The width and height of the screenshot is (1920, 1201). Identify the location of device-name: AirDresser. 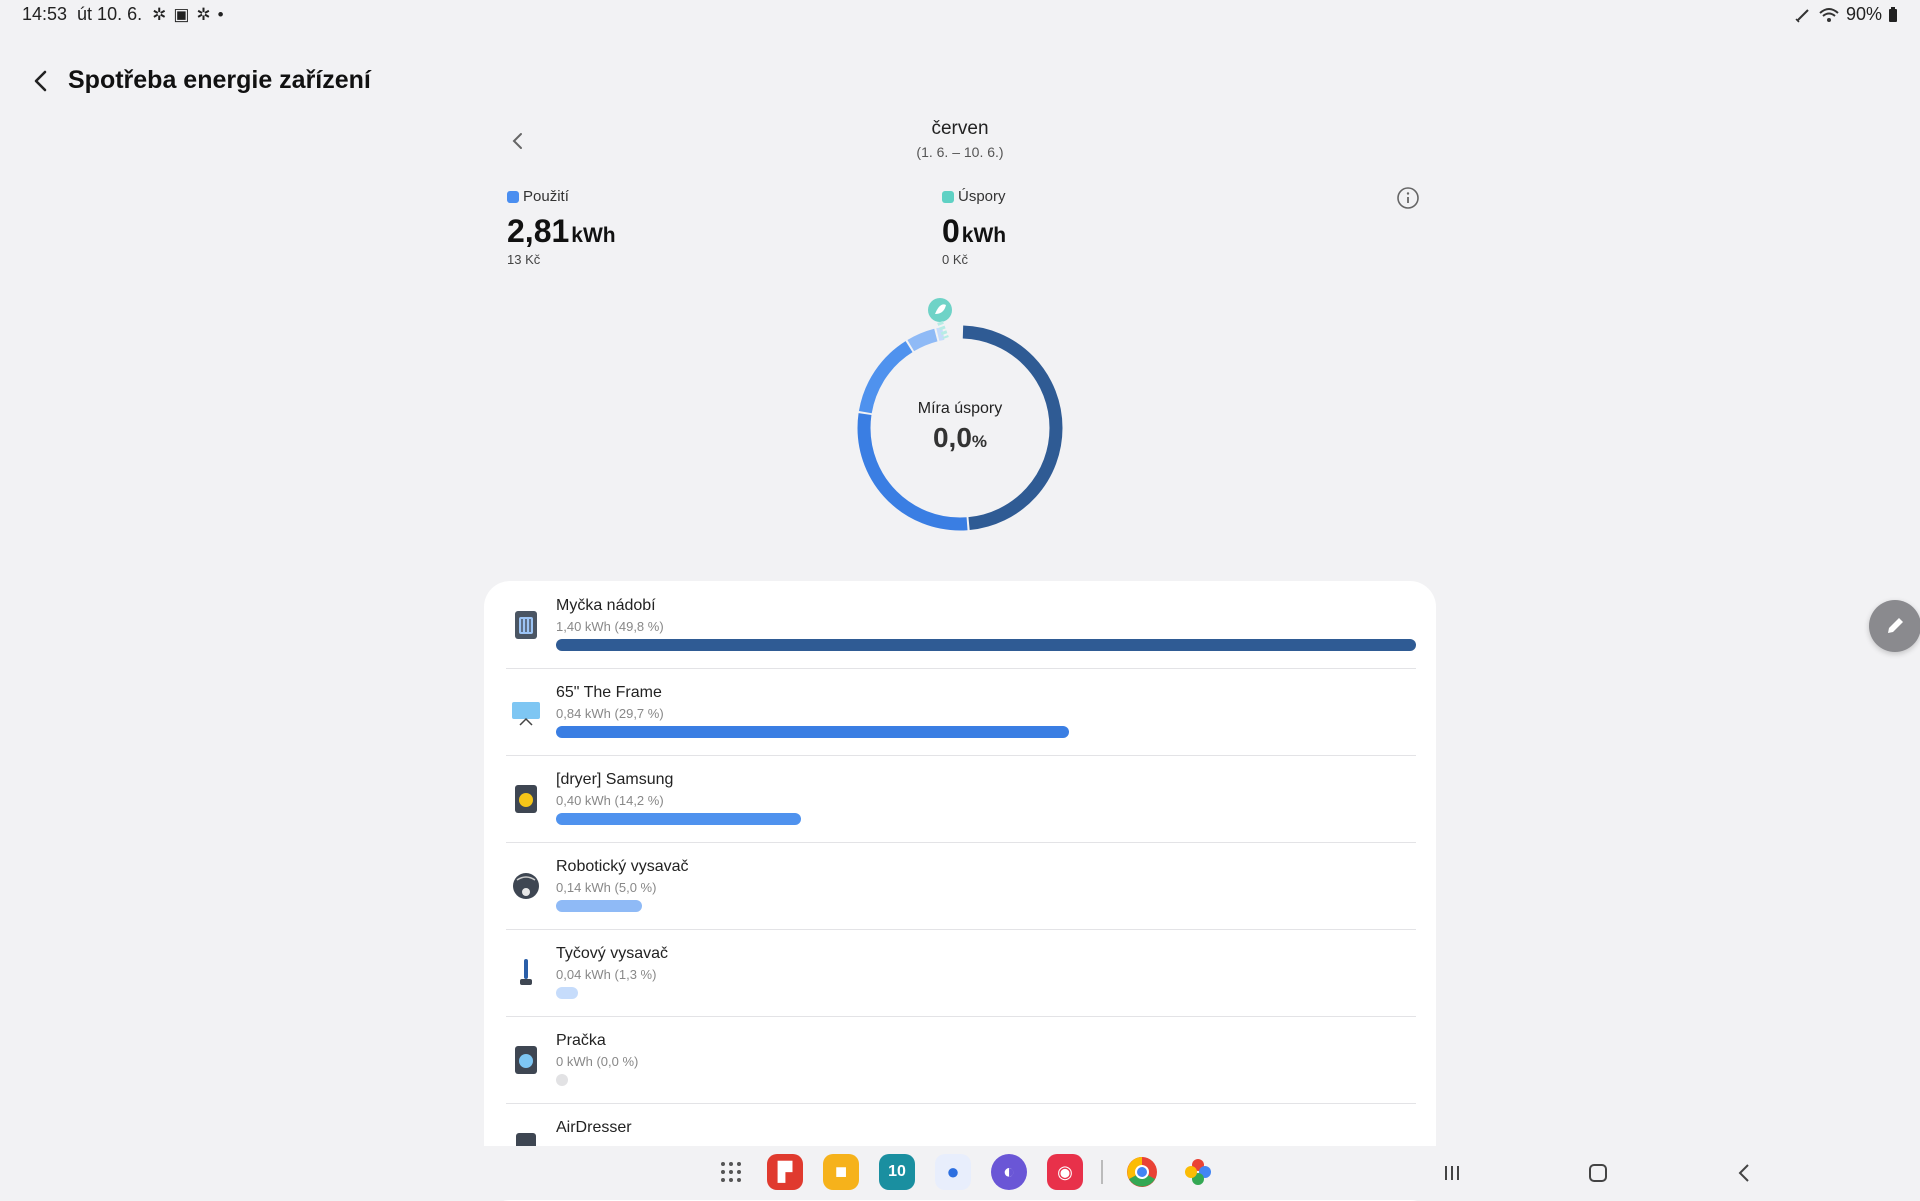
(594, 1127).